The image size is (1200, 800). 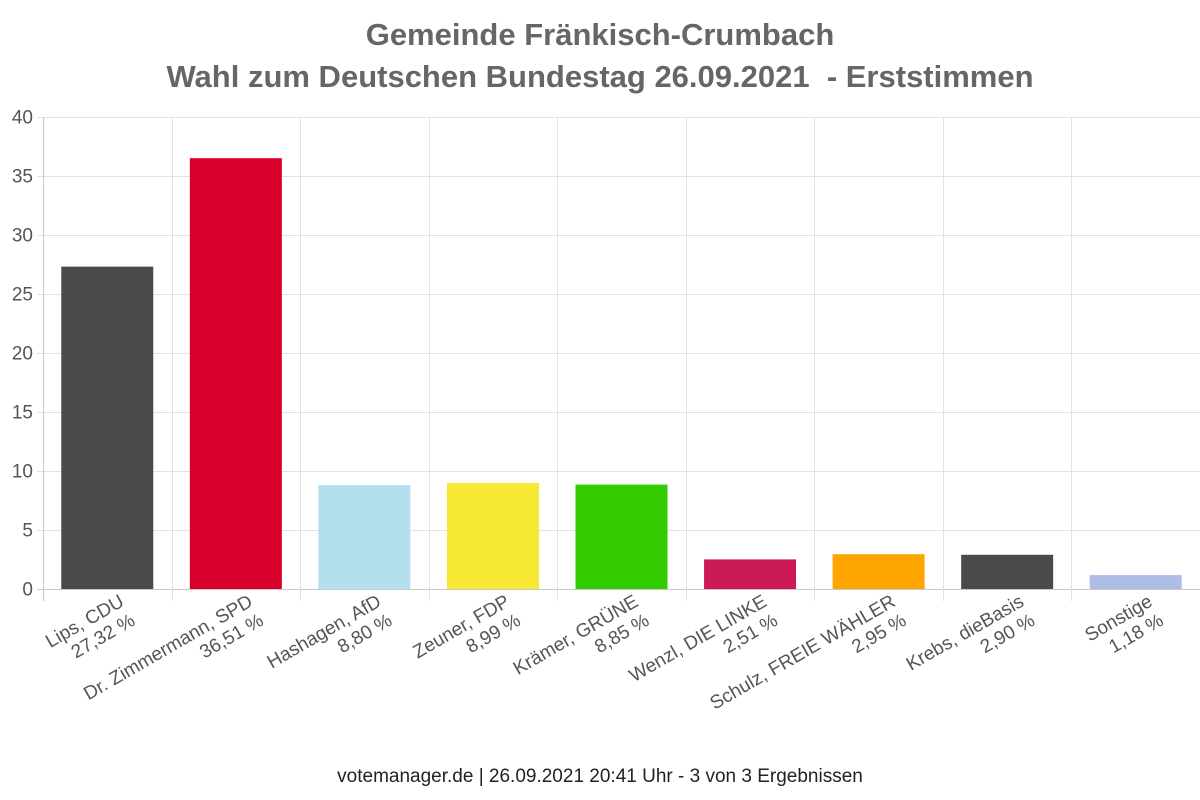 I want to click on y-tick-label: 15, so click(x=22, y=413).